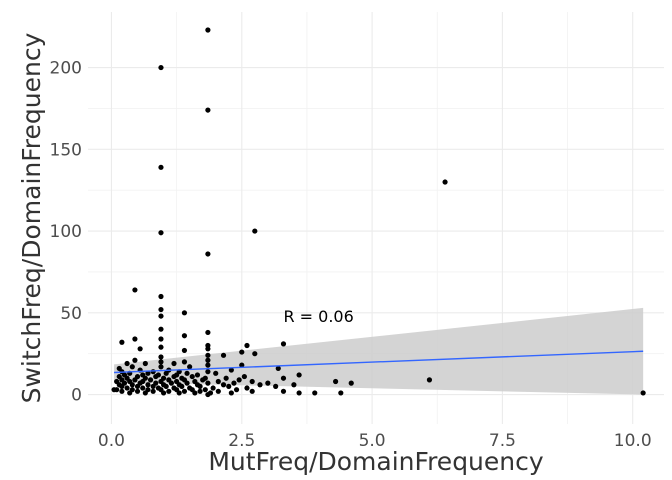  What do you see at coordinates (66, 69) in the screenshot?
I see `y-tick-label: 200` at bounding box center [66, 69].